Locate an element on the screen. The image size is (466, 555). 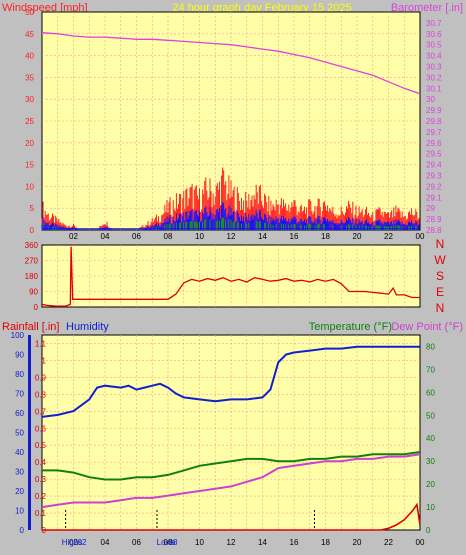
barometer-line is located at coordinates (231, 63).